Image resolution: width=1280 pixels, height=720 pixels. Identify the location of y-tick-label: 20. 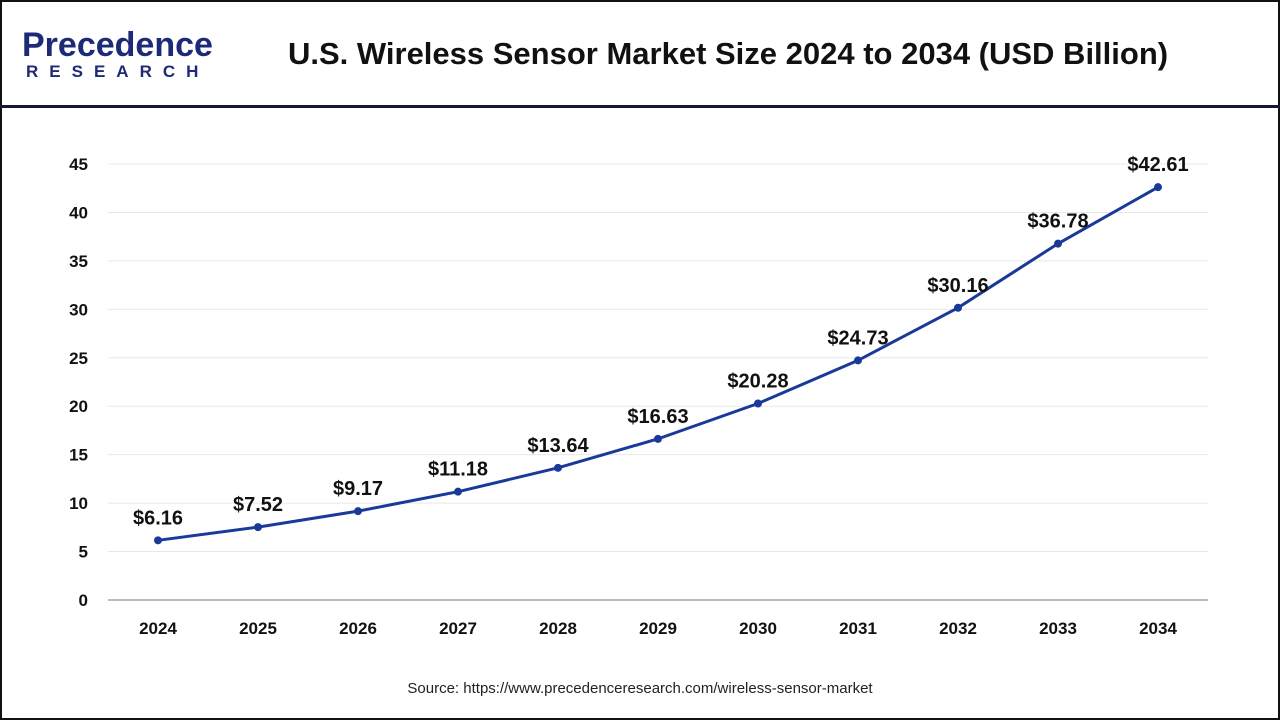
(78, 406).